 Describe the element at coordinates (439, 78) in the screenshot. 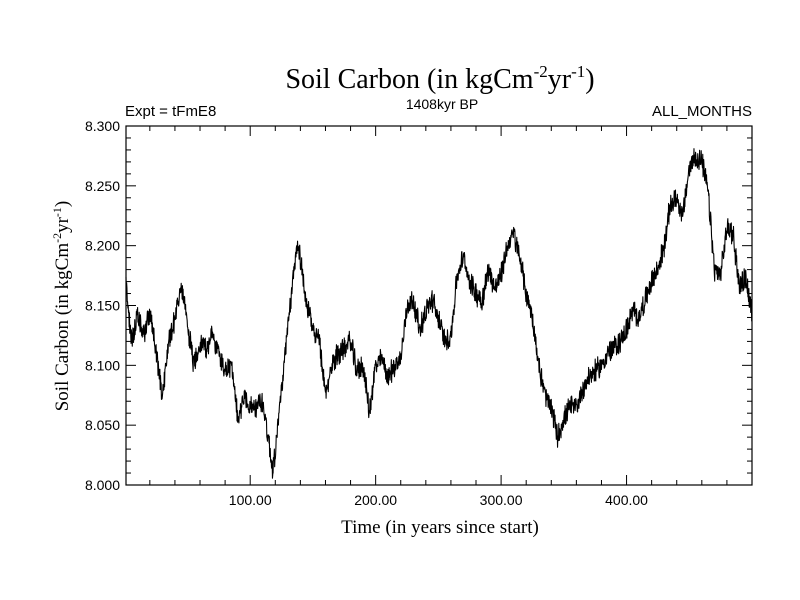

I see `chart-title: Soil Carbon (in kgCm-2yr-1)` at that location.